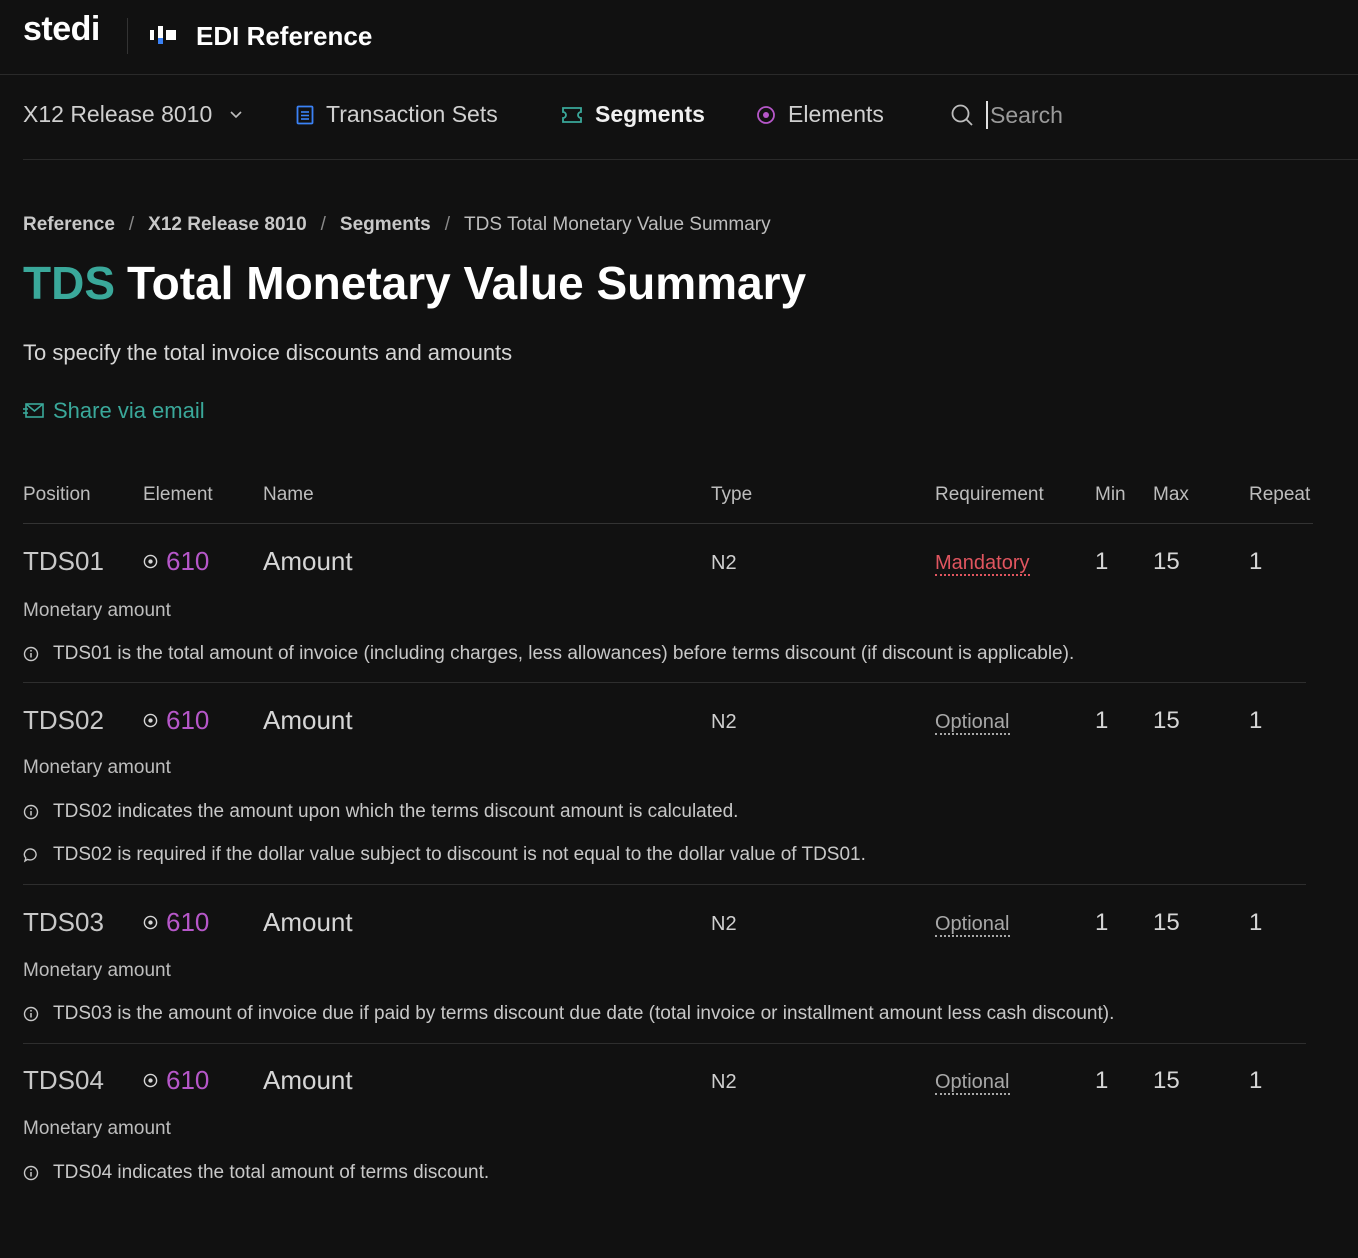  Describe the element at coordinates (633, 114) in the screenshot. I see `nav-segments: Segments` at that location.